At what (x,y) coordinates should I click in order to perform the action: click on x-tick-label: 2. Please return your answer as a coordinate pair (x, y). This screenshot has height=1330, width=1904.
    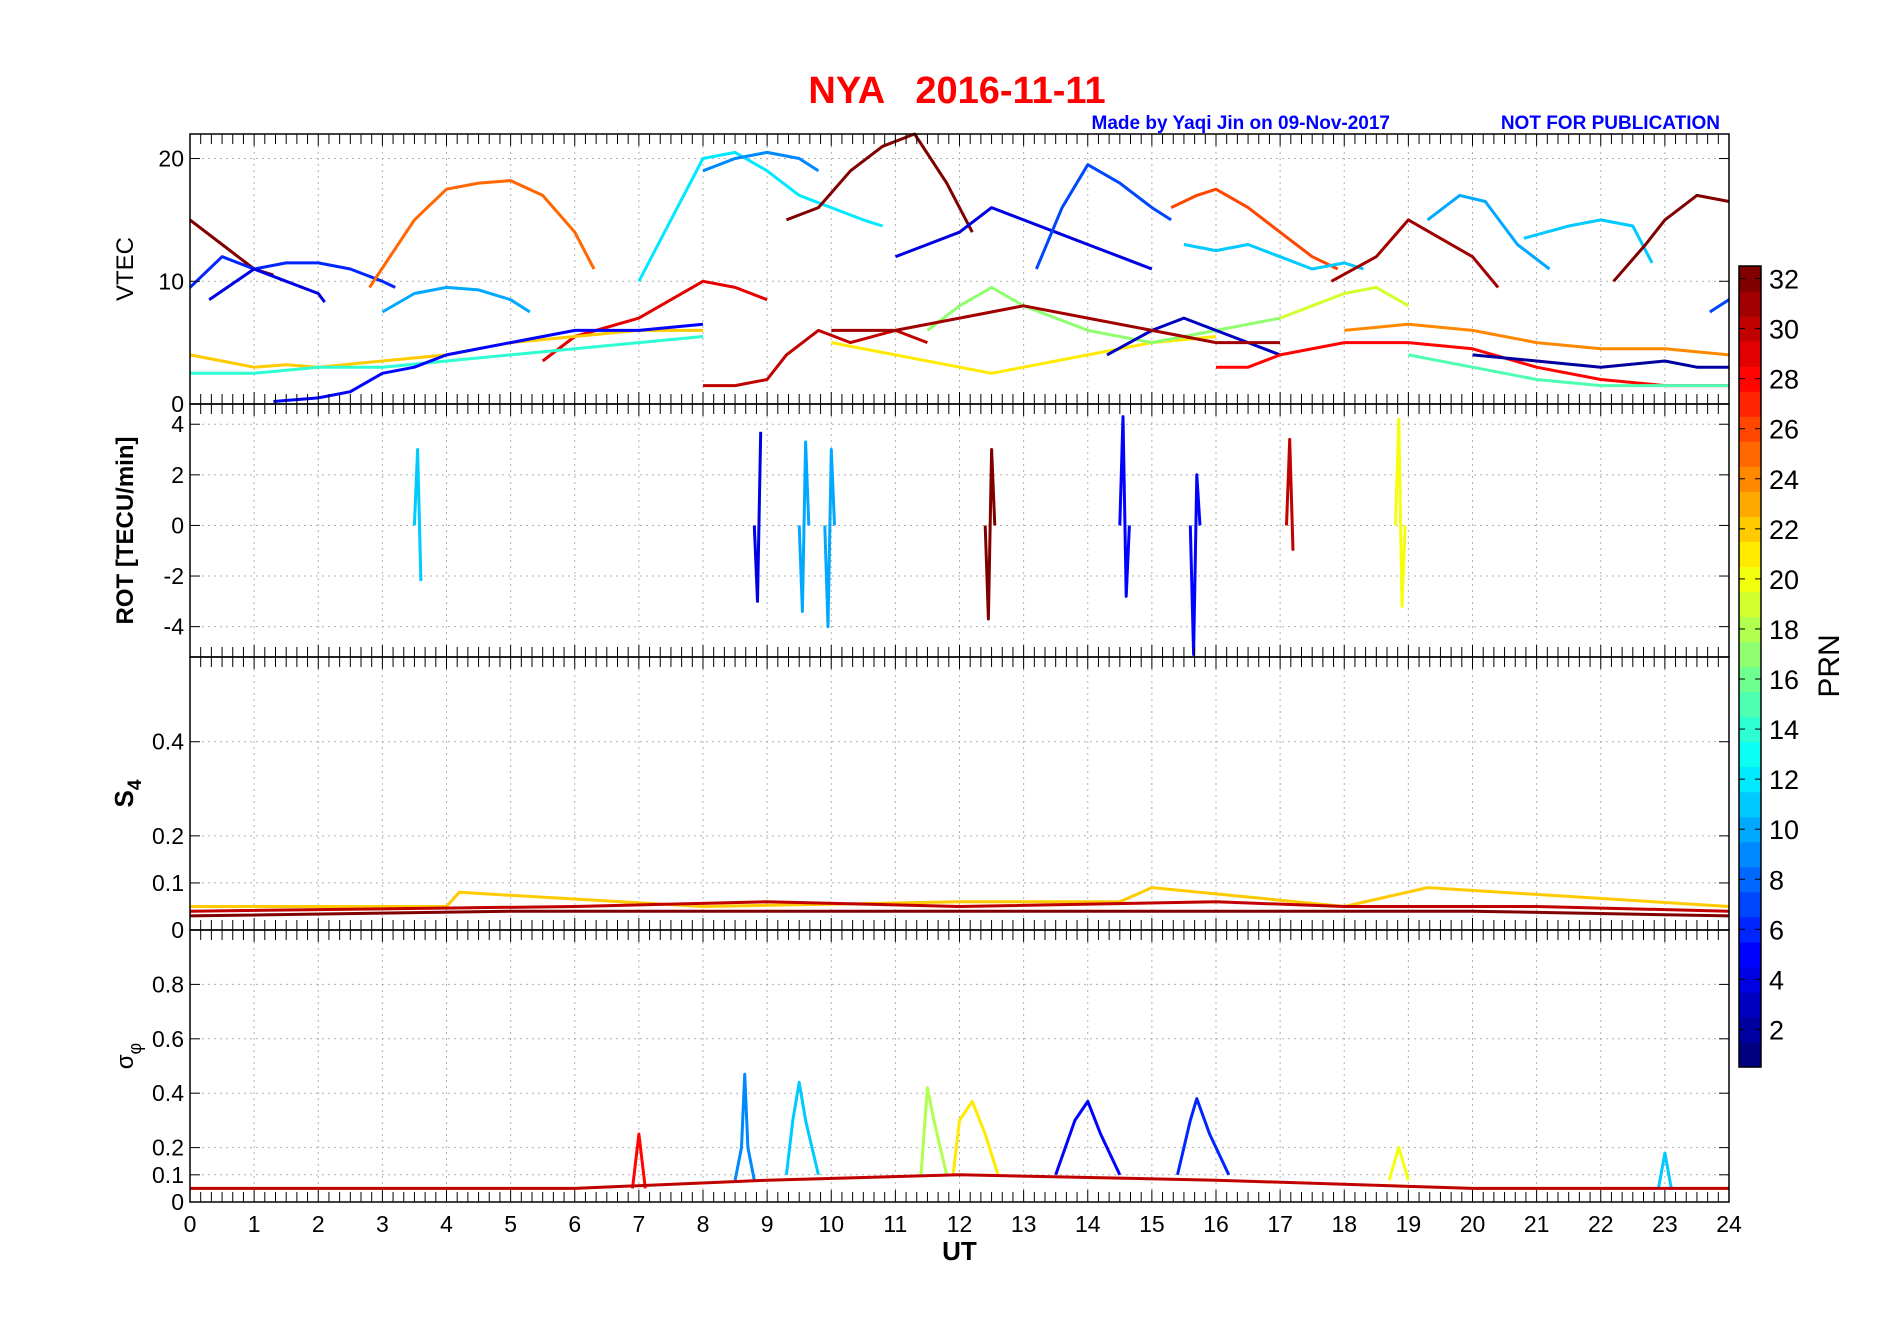
    Looking at the image, I should click on (318, 1224).